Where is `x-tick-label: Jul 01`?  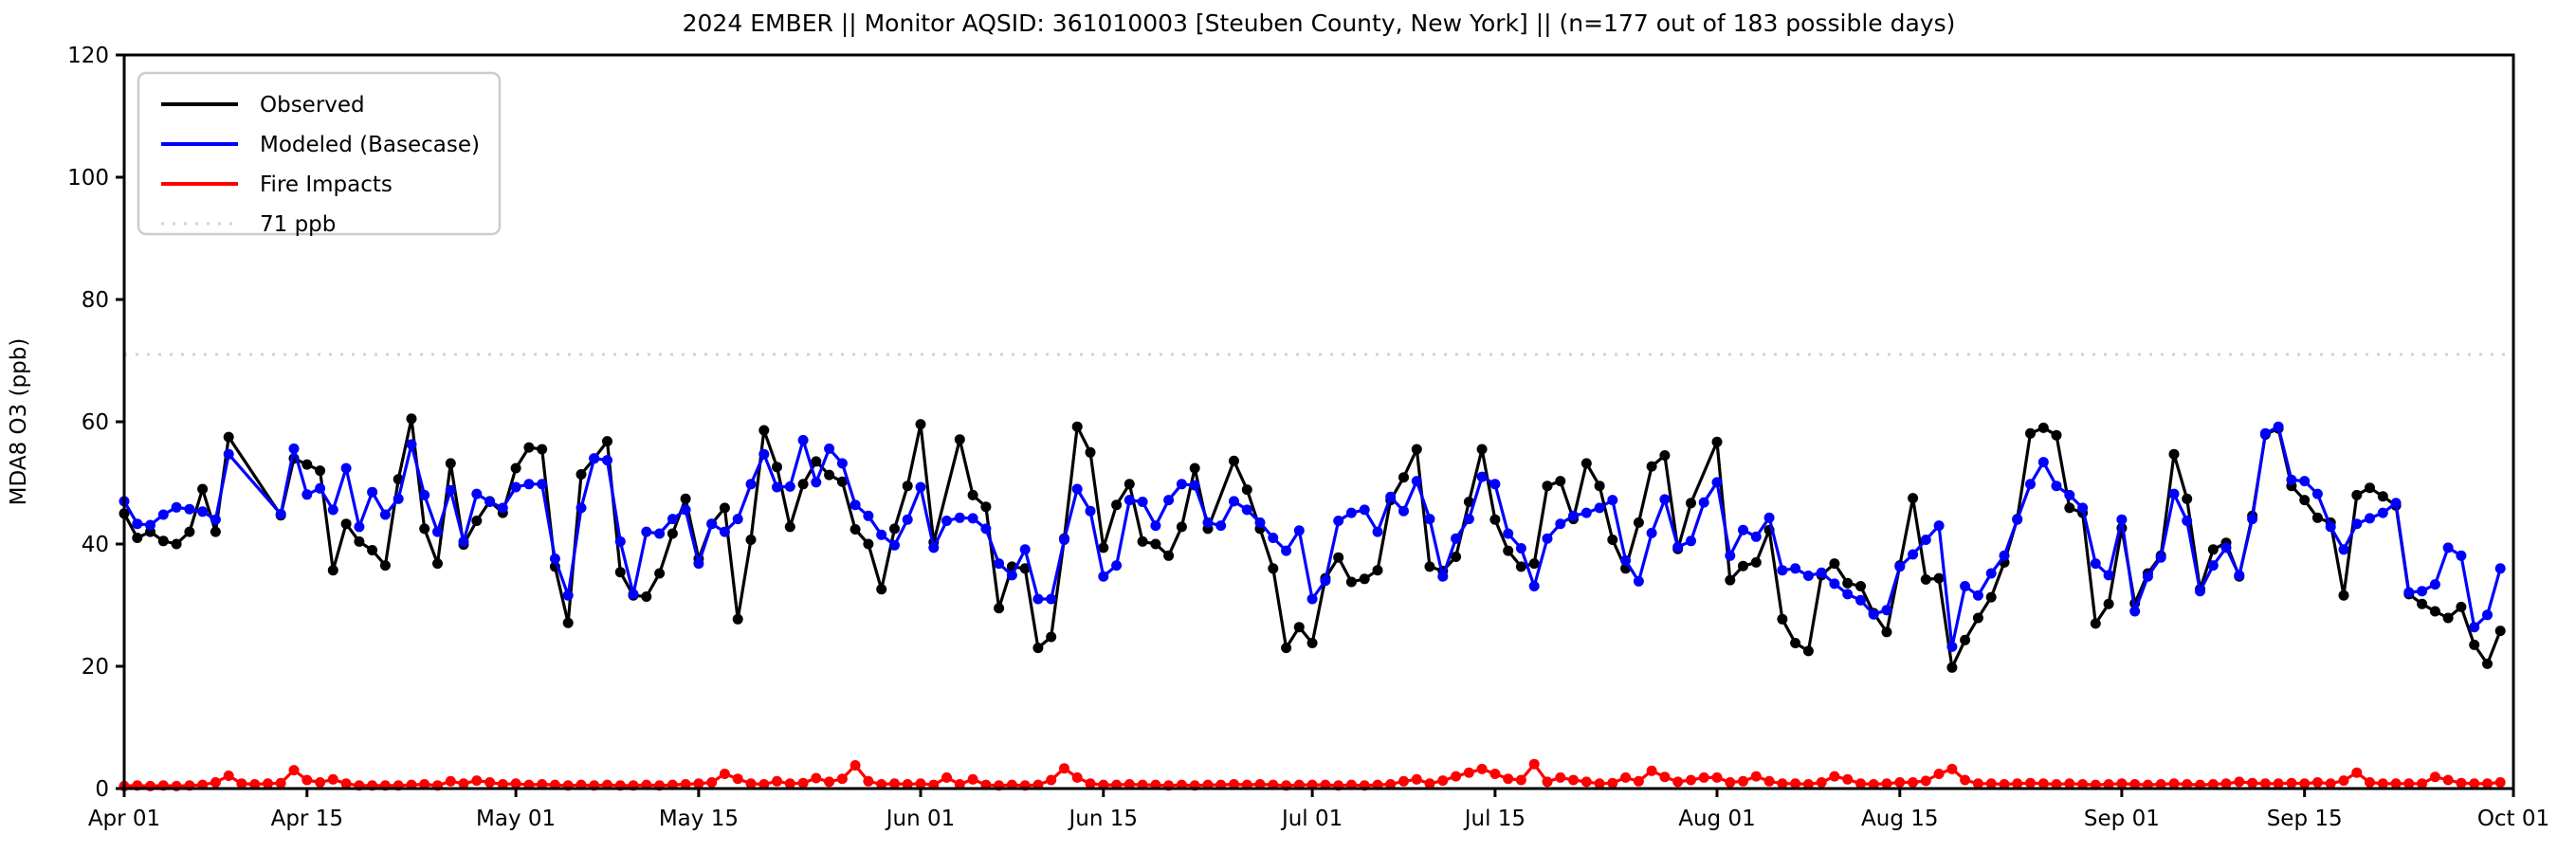 x-tick-label: Jul 01 is located at coordinates (1311, 819).